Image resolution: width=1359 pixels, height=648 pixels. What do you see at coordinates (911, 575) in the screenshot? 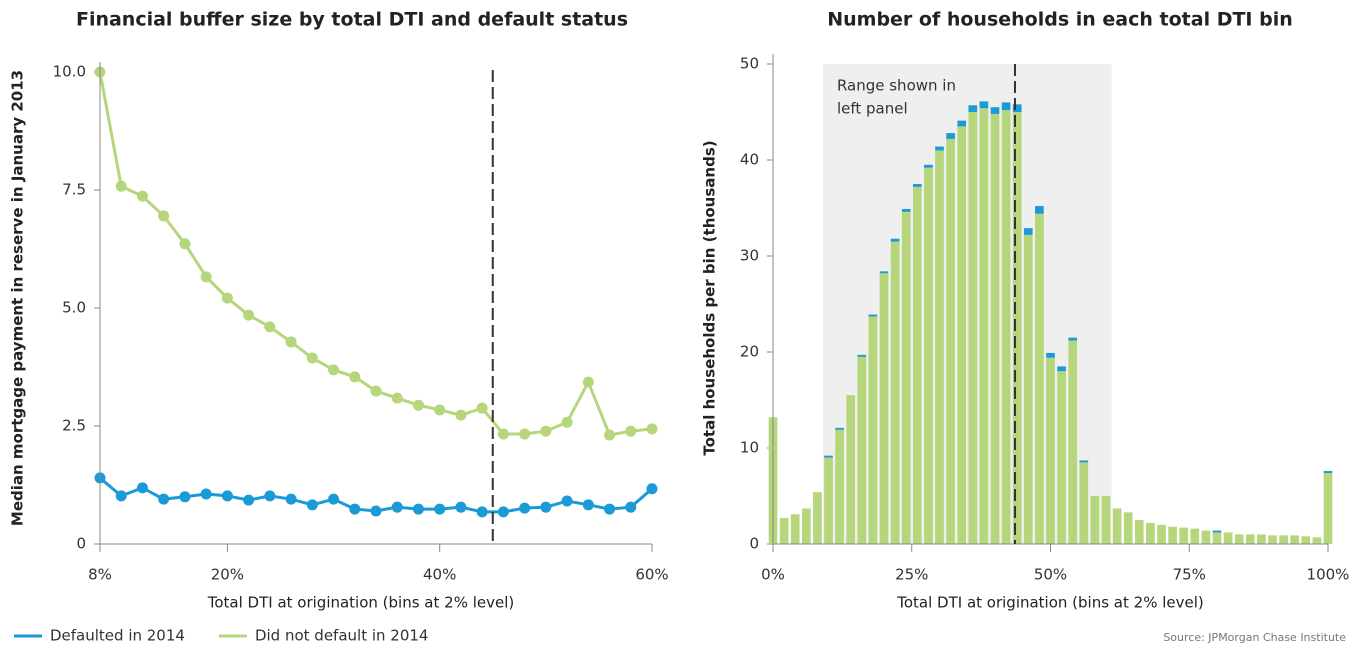
I see `x-tick-label: 25%` at bounding box center [911, 575].